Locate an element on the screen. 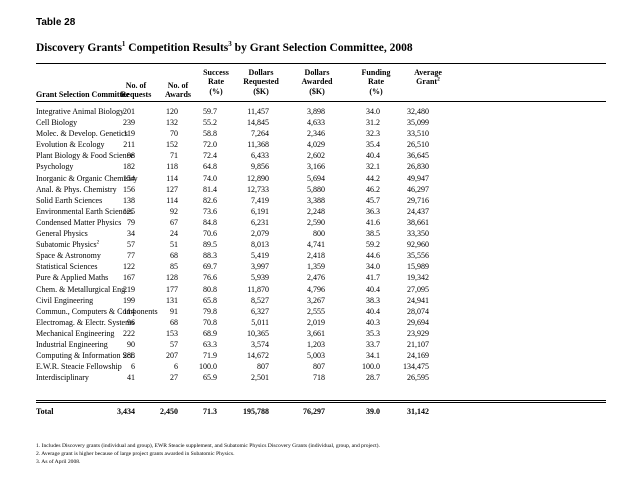 This screenshot has width=640, height=483. header-committee: Grant Selection Committee is located at coordinates (83, 94).